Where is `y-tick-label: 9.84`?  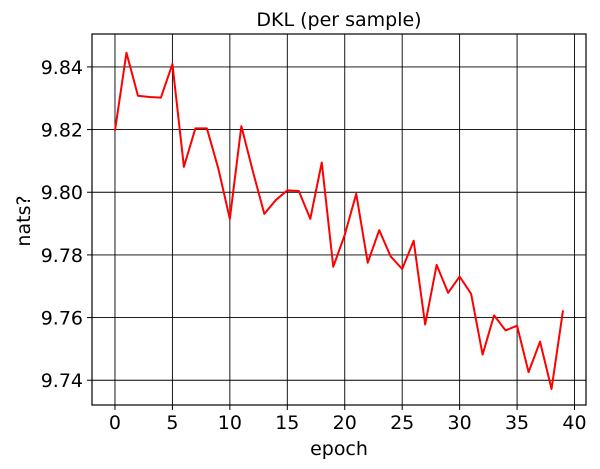
y-tick-label: 9.84 is located at coordinates (62, 68).